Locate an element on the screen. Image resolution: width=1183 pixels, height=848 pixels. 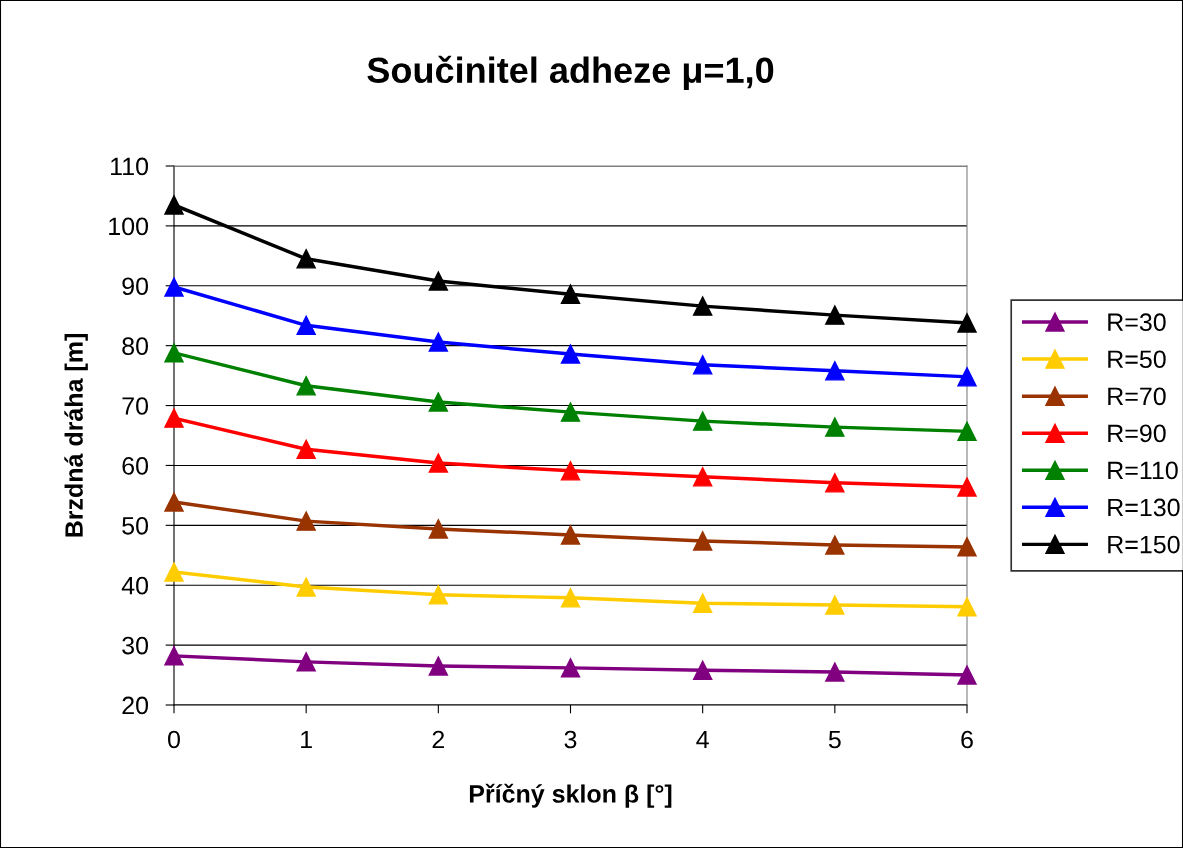
x-tick-label: 5 is located at coordinates (834, 739).